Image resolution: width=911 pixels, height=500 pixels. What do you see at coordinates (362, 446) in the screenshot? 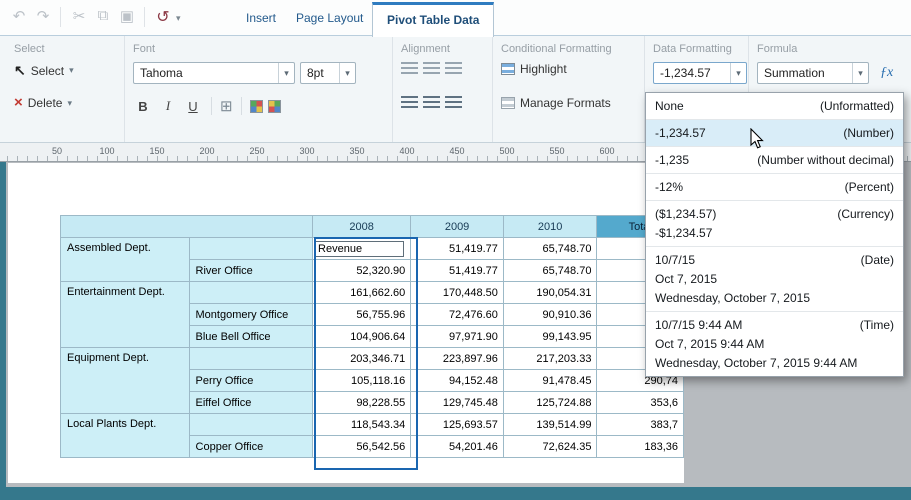
I see `data-cell: 56,542.56` at bounding box center [362, 446].